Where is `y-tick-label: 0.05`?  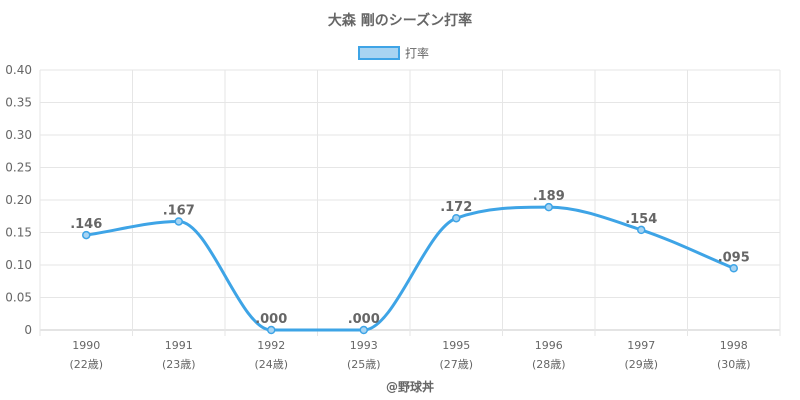 y-tick-label: 0.05 is located at coordinates (18, 298).